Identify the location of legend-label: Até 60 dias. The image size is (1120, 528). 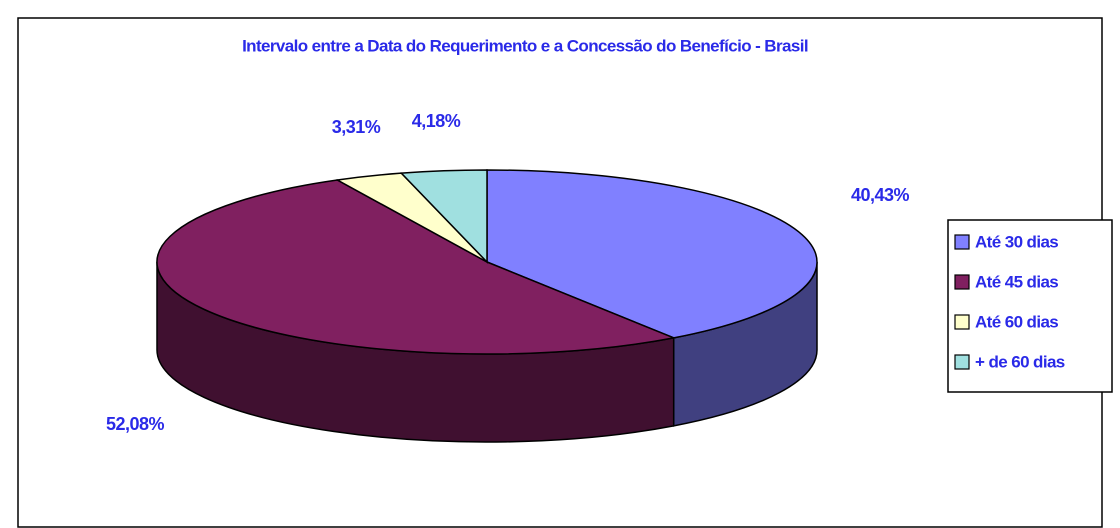
(1016, 321).